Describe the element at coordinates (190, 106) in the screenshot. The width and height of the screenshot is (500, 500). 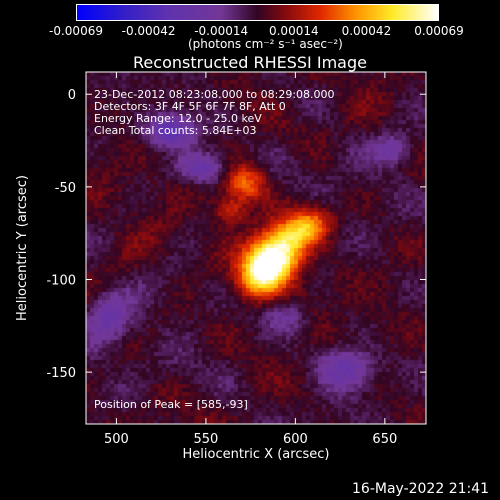
I see `annotation-detectors: Detectors: 3F 4F 5F 6F 7F 8F, Att 0` at that location.